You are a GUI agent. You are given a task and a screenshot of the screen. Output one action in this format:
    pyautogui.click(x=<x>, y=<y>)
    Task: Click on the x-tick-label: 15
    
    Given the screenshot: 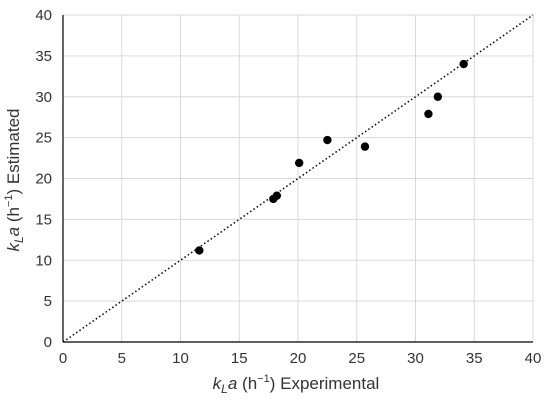 What is the action you would take?
    pyautogui.click(x=239, y=358)
    